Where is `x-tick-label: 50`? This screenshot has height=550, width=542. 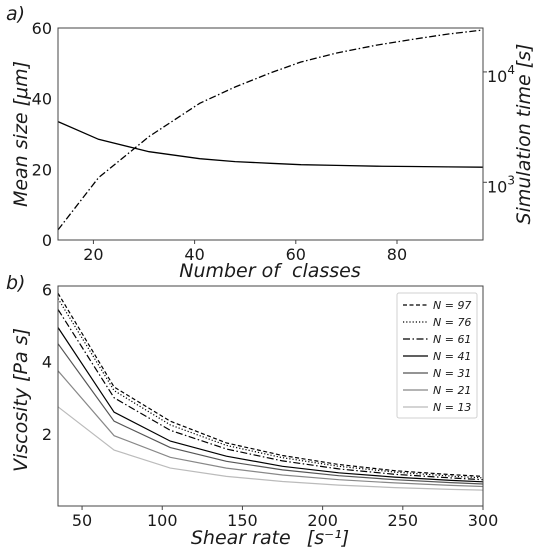
x-tick-label: 50 is located at coordinates (82, 520).